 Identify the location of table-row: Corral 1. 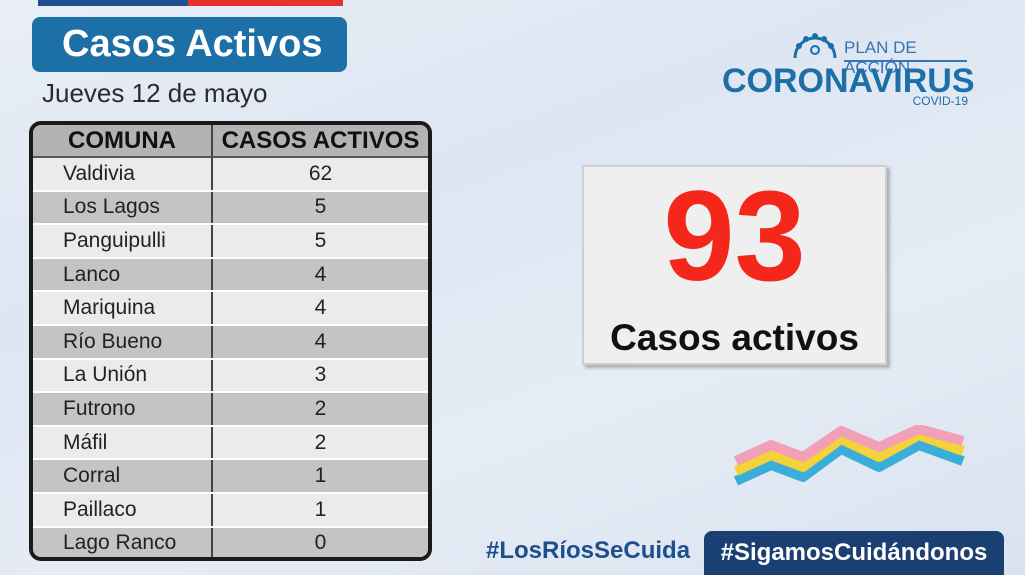
(230, 477).